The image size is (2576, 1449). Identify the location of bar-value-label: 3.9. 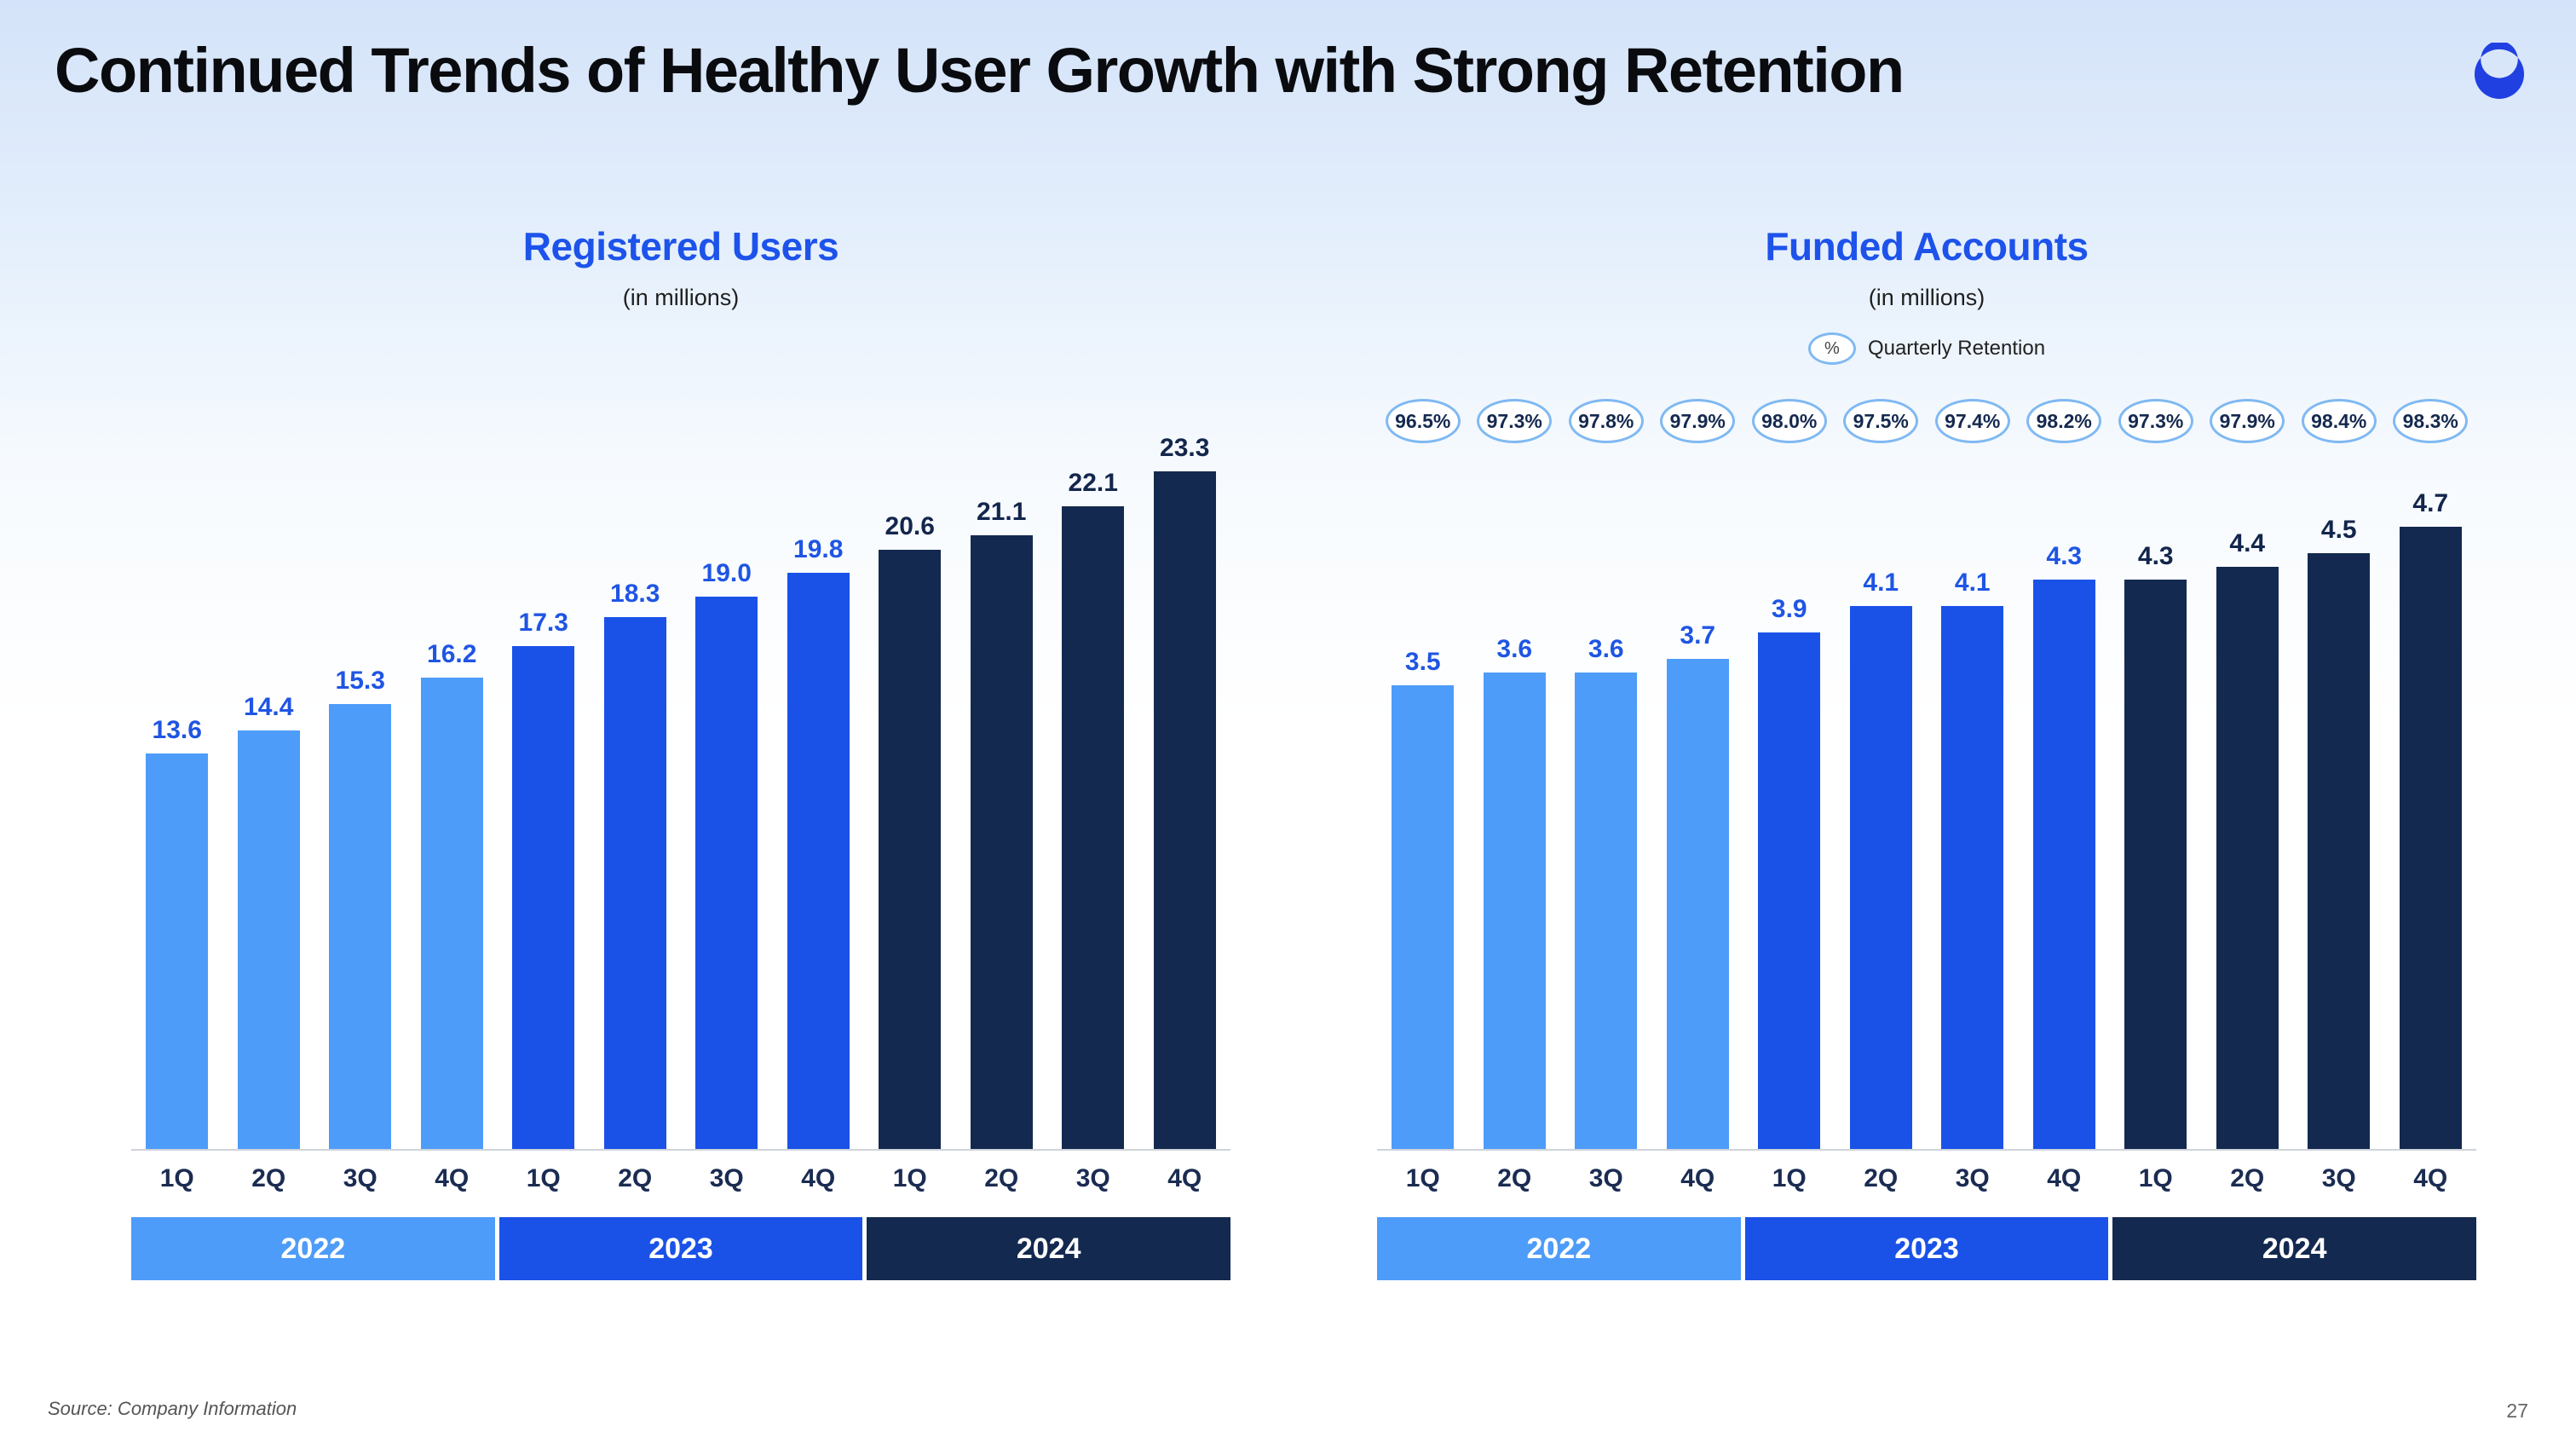
(1789, 609).